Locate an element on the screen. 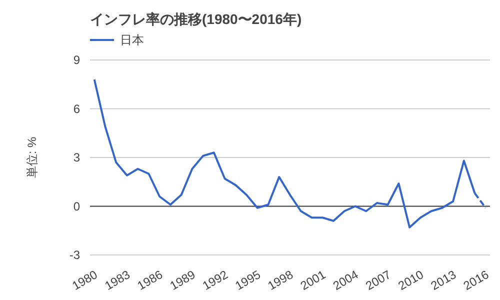  y-tick-label: -3 is located at coordinates (74, 255).